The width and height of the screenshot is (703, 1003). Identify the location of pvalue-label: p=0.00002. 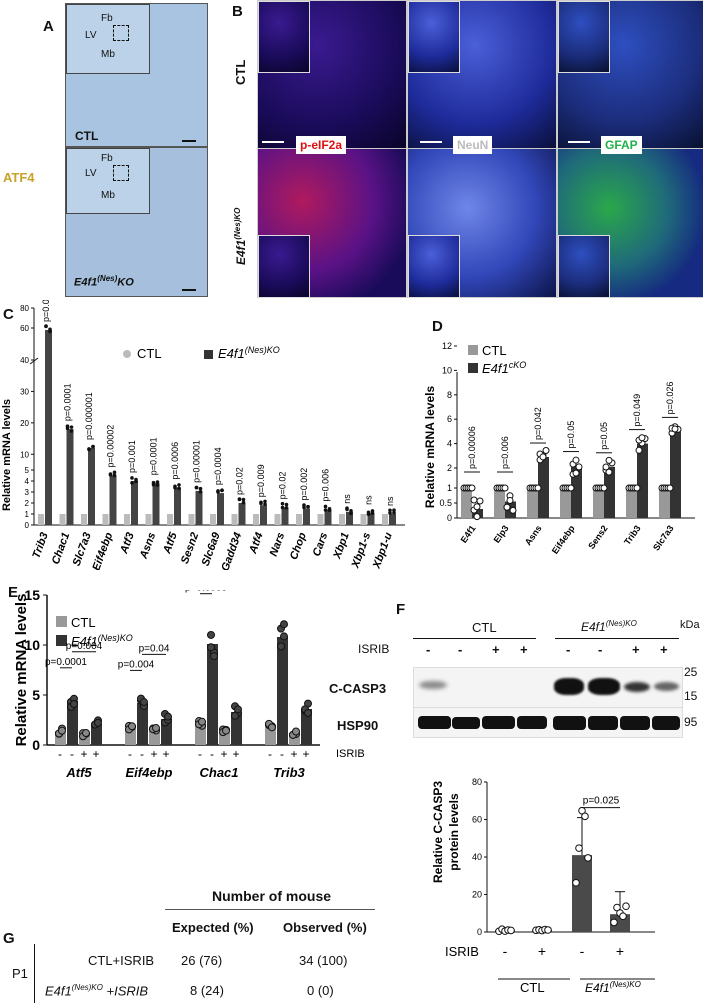
(111, 446).